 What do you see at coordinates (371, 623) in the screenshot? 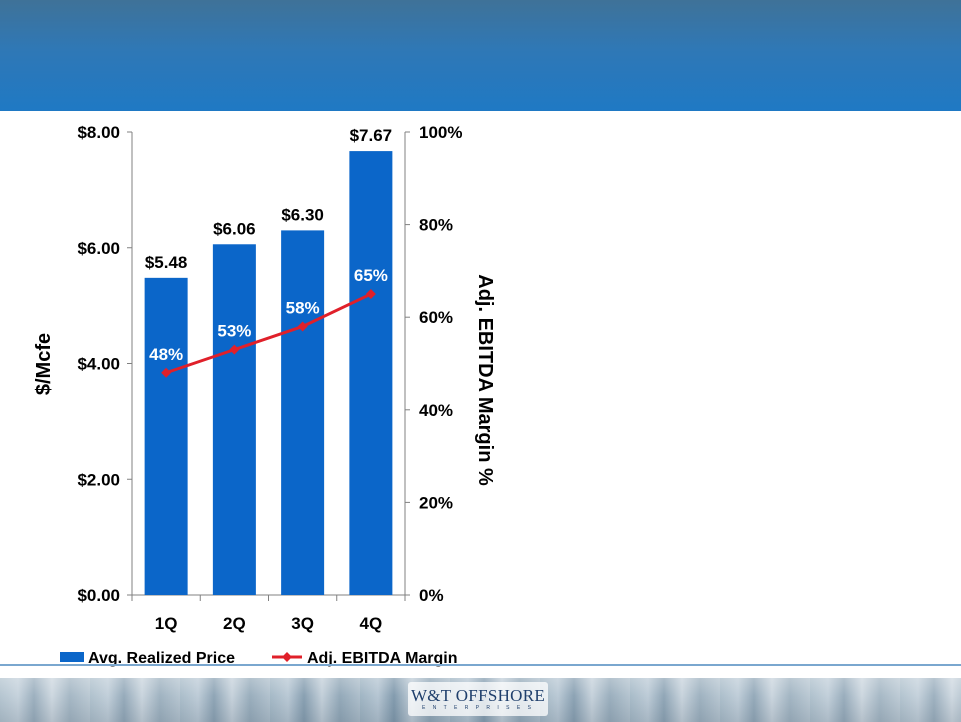
I see `x-tick-label: 4Q` at bounding box center [371, 623].